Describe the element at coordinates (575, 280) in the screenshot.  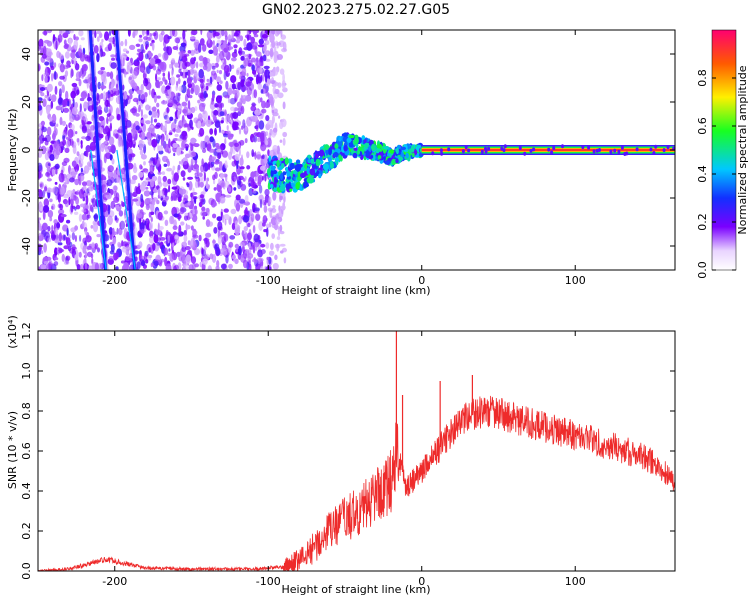
I see `x-tick-label: 100` at that location.